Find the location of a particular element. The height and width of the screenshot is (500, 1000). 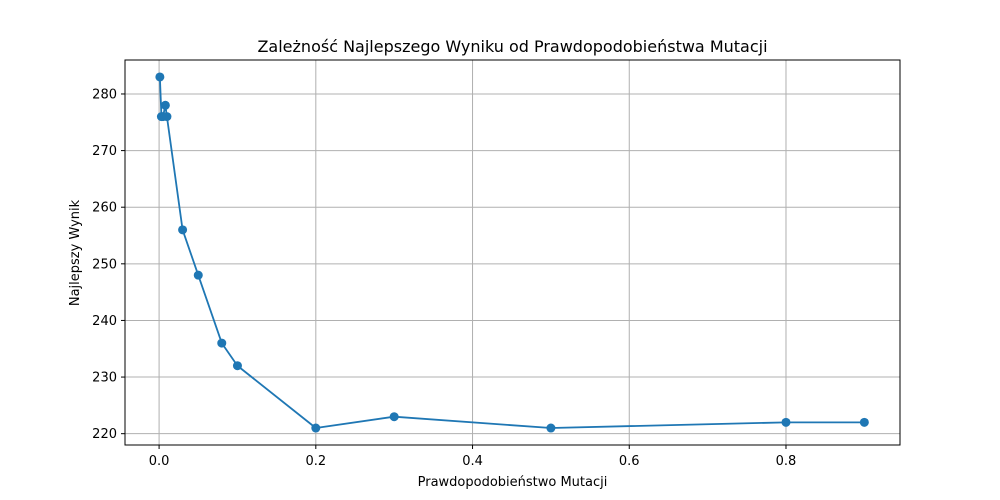

x-tick-label: 0.0 is located at coordinates (159, 461).